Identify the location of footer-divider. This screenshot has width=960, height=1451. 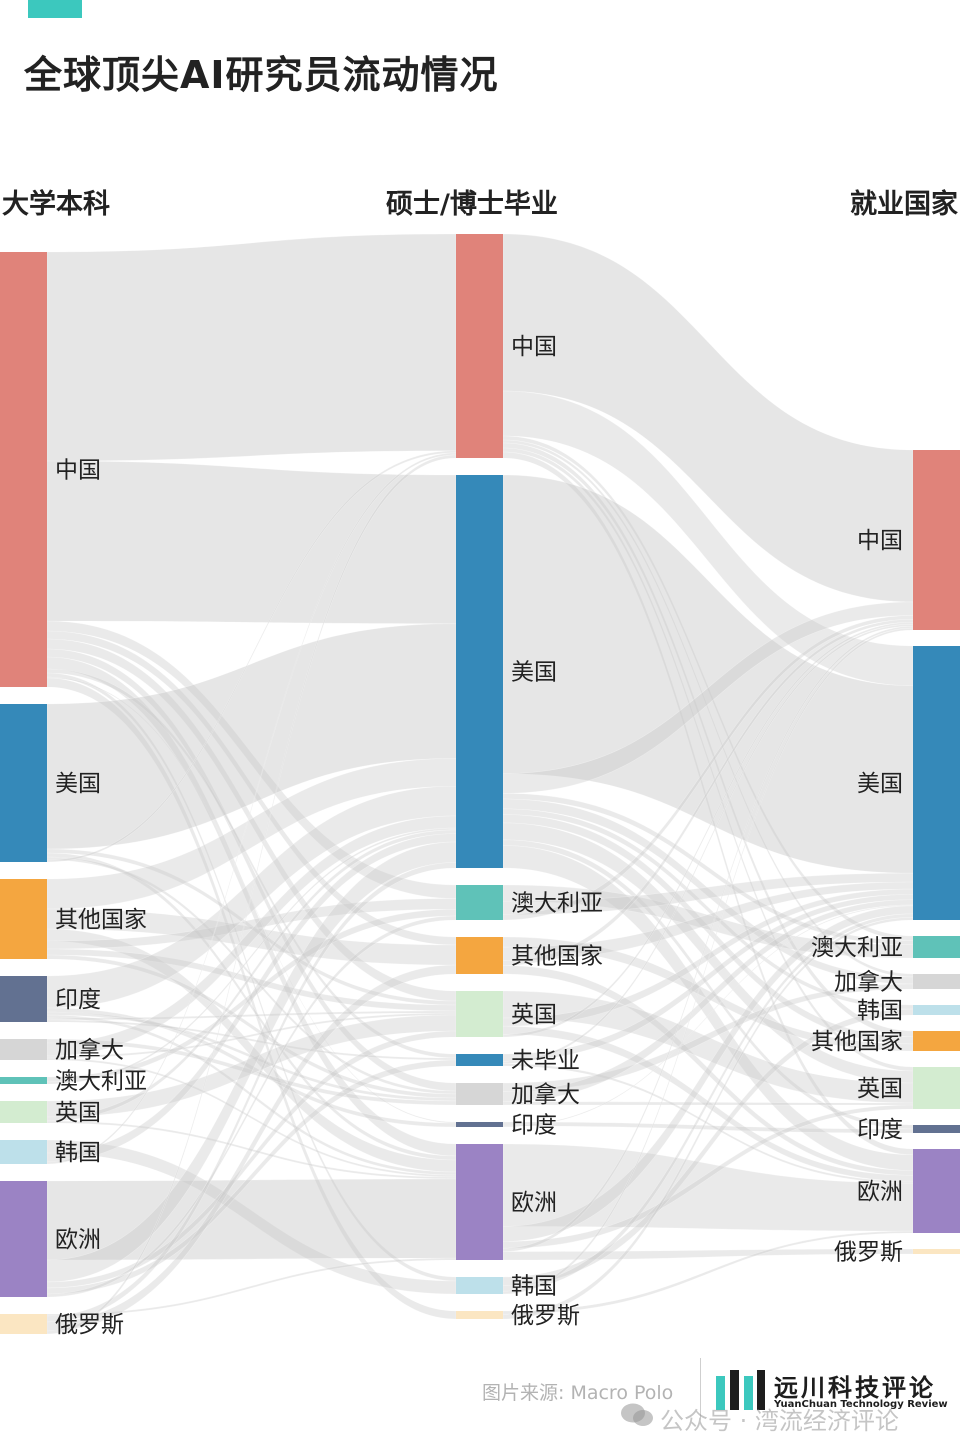
(700, 1388).